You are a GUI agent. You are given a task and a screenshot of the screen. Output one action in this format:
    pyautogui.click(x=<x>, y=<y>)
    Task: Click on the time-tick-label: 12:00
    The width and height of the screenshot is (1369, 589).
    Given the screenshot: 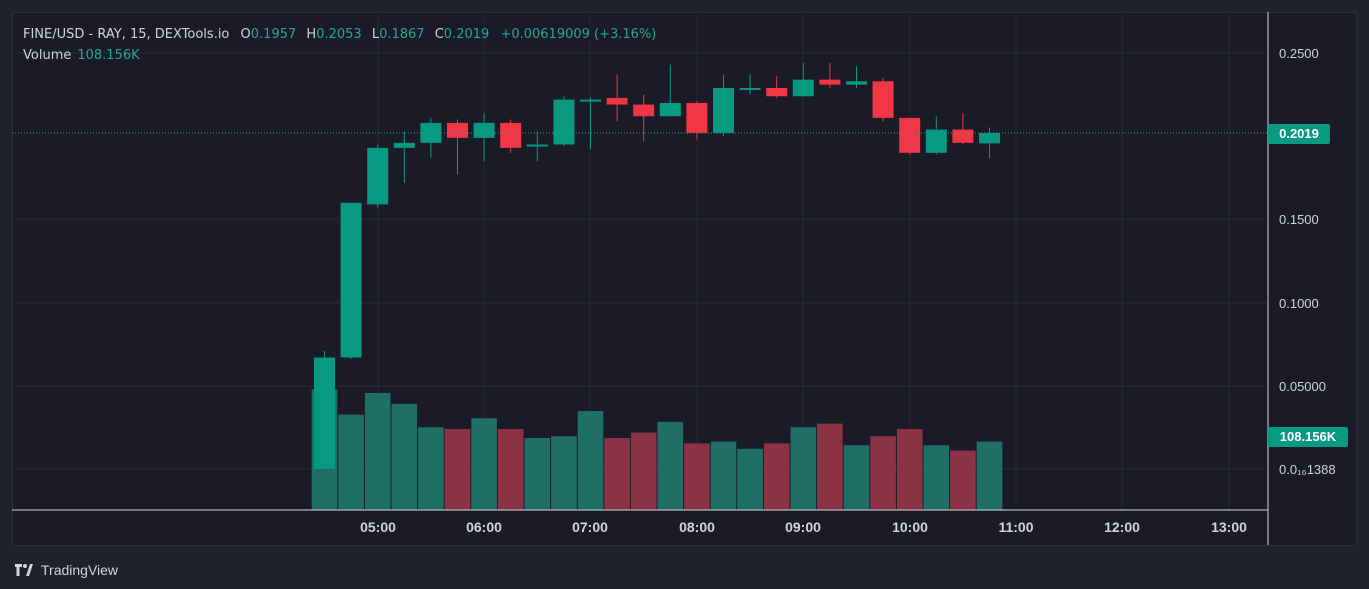 What is the action you would take?
    pyautogui.click(x=1122, y=527)
    